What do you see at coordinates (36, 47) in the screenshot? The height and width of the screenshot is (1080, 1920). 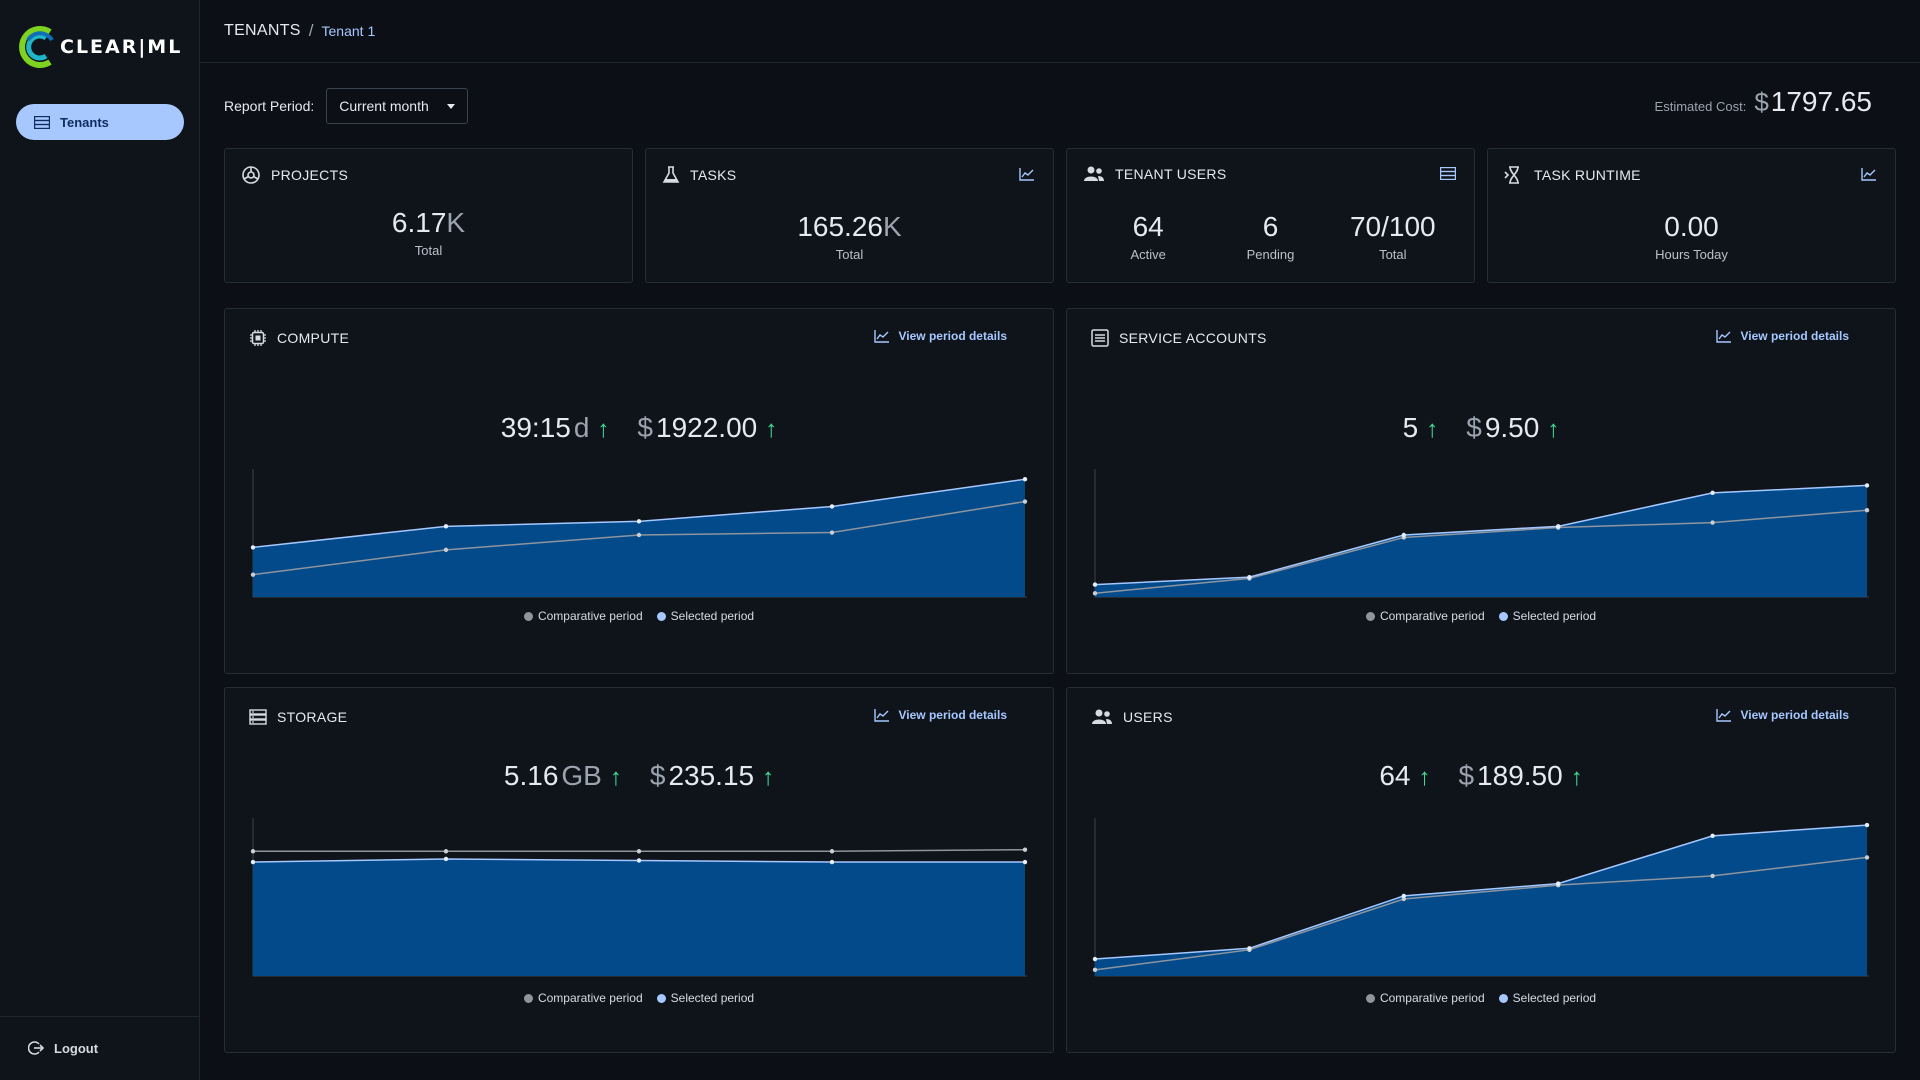 I see `logo-icon` at bounding box center [36, 47].